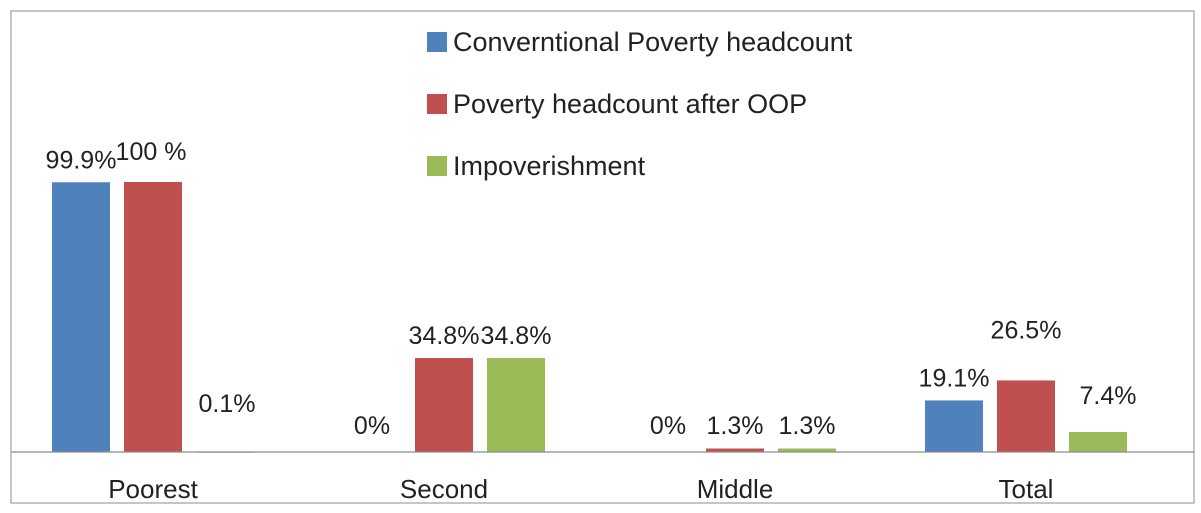  Describe the element at coordinates (444, 405) in the screenshot. I see `bar-poverty-headcount-after-oop-second` at that location.